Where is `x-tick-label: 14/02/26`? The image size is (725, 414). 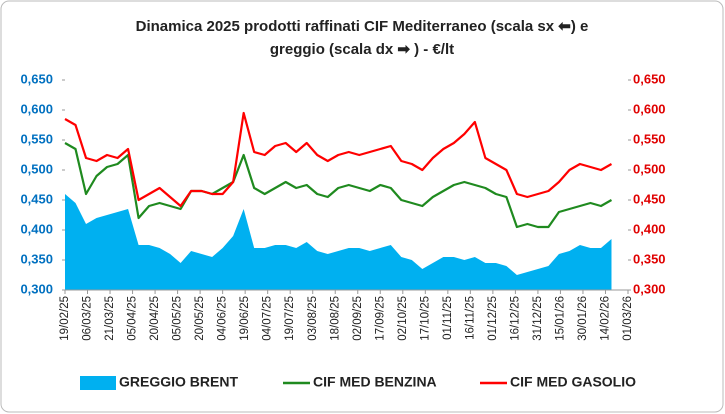
x-tick-label: 14/02/26 is located at coordinates (606, 318).